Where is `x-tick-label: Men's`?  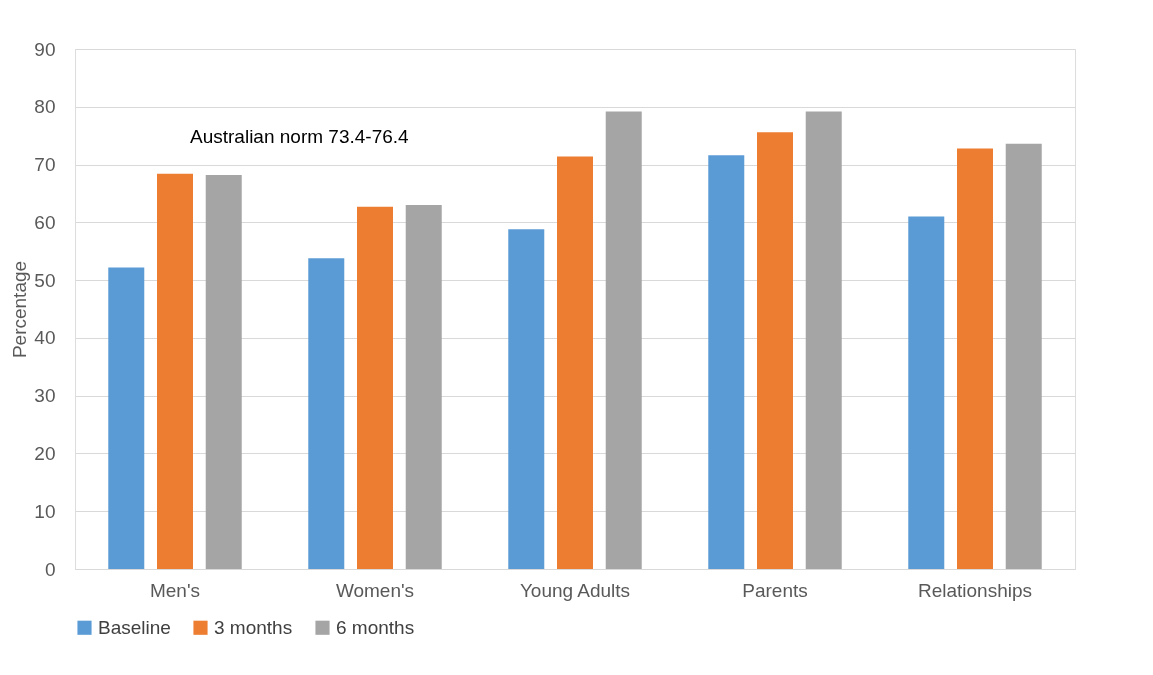
x-tick-label: Men's is located at coordinates (175, 590).